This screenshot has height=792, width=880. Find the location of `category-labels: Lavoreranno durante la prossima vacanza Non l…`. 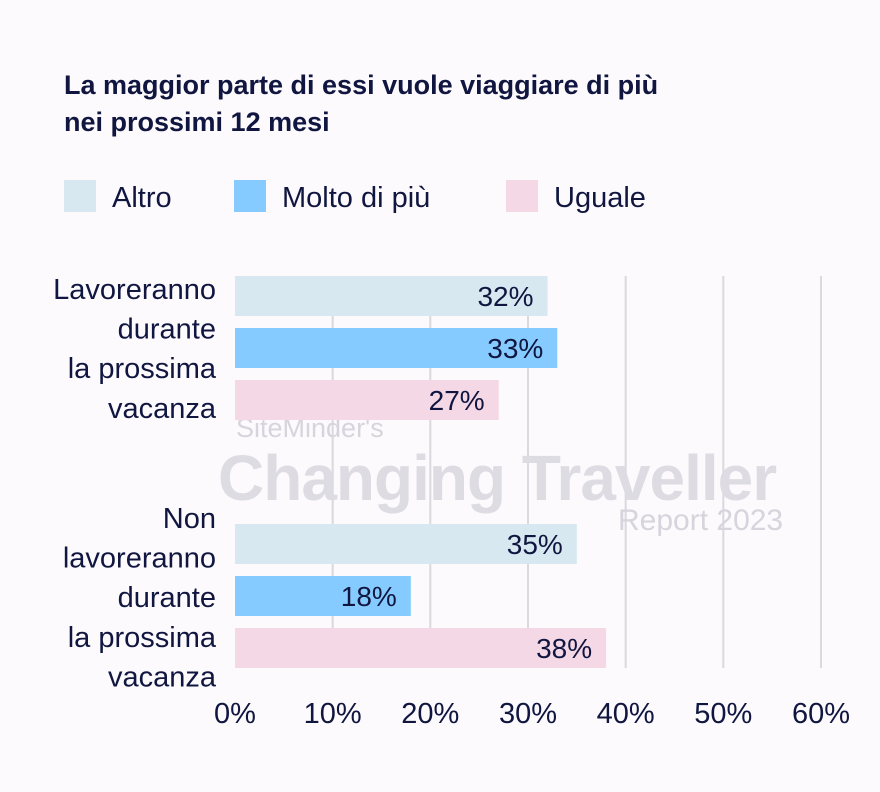

category-labels: Lavoreranno durante la prossima vacanza Non l… is located at coordinates (135, 483).